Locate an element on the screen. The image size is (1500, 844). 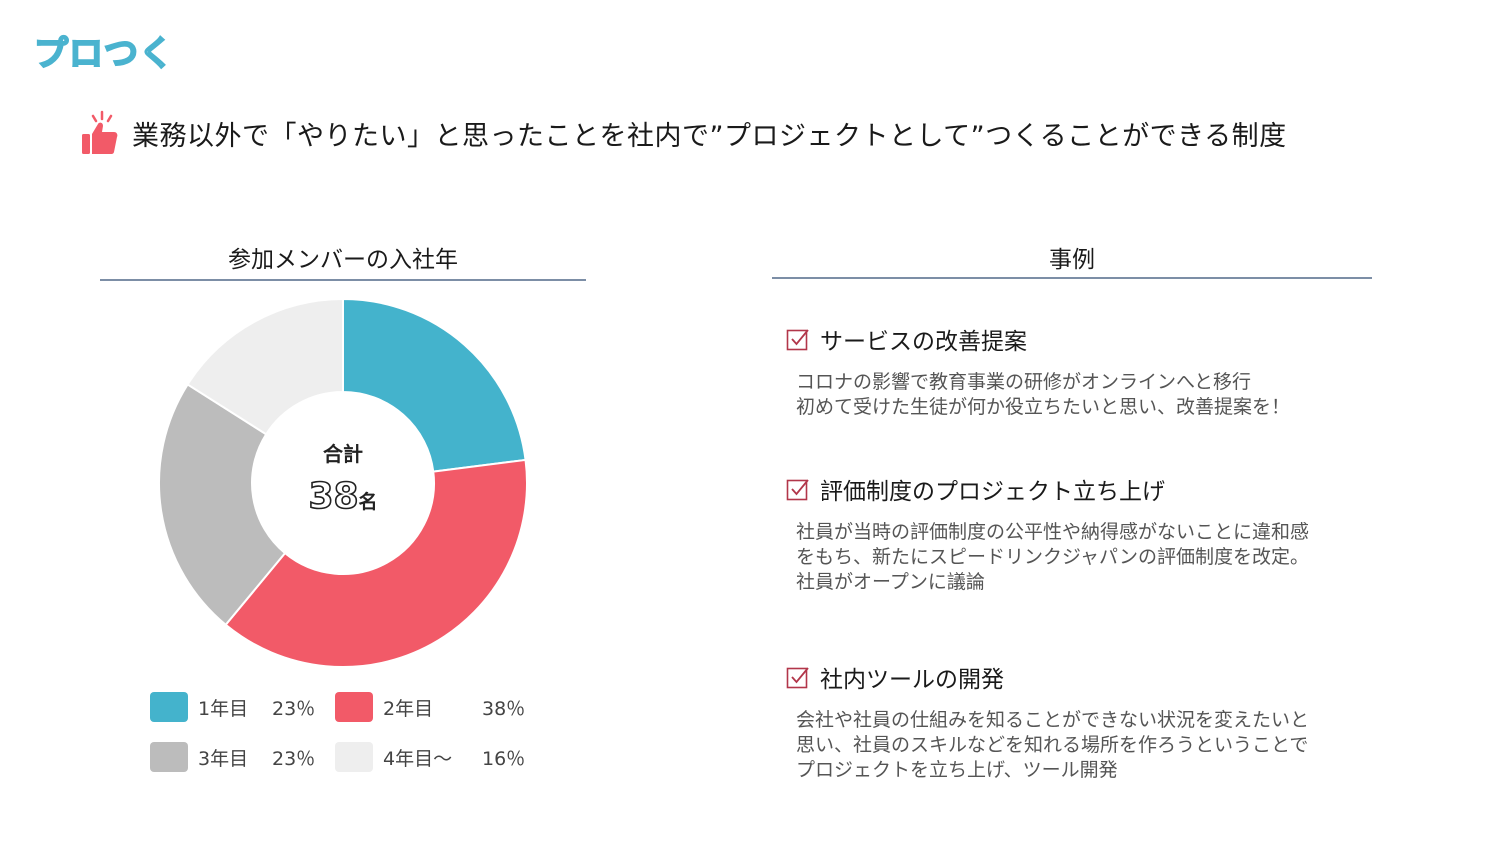
case-line: プロジェクトを立ち上げ、ツール開発 is located at coordinates (957, 770).